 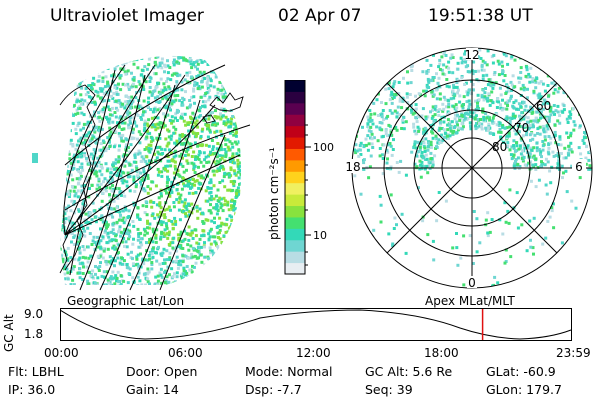 What do you see at coordinates (409, 371) in the screenshot?
I see `gc-alt-info: GC Alt: 5.6 Re` at bounding box center [409, 371].